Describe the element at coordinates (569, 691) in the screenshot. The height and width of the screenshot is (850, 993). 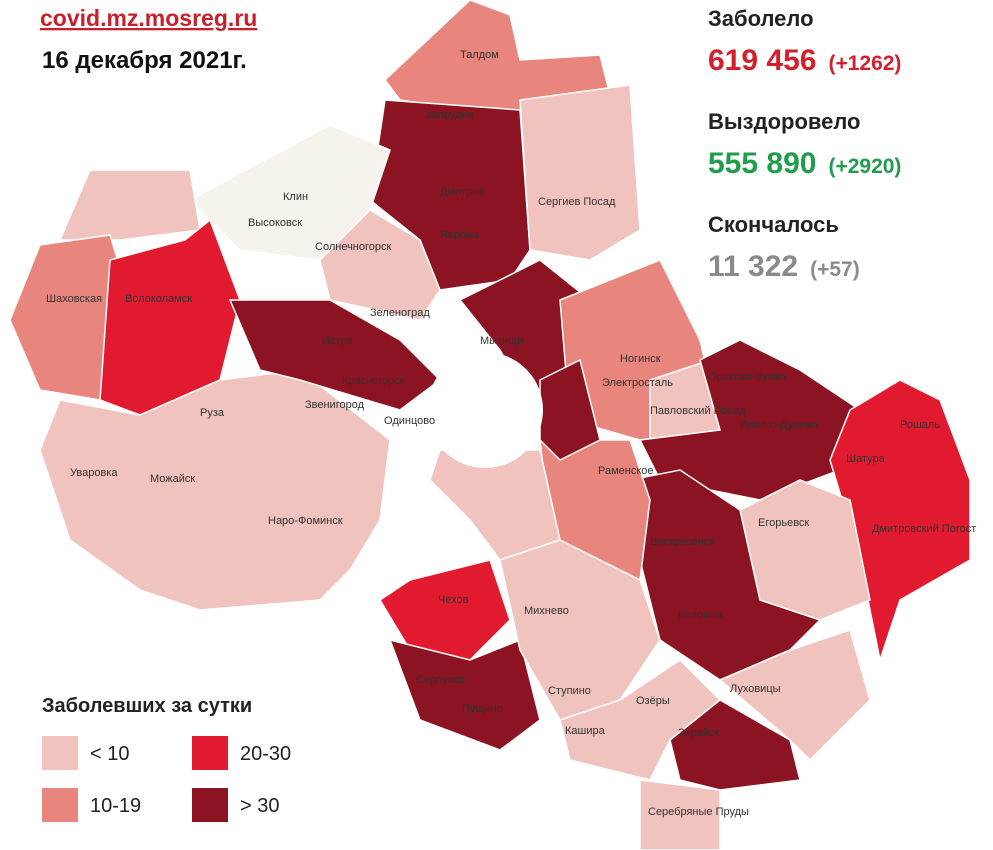
I see `place: Ступино` at that location.